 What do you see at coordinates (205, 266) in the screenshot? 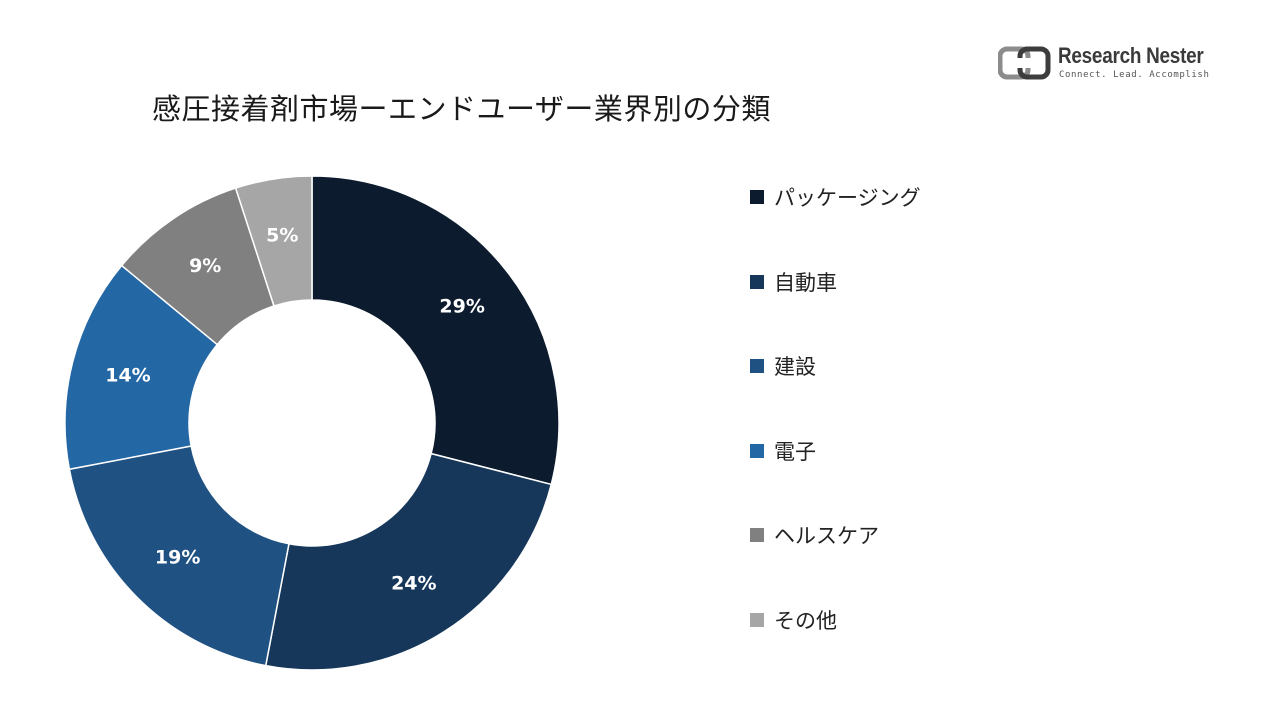
I see `slice-label-healthcare: 9%` at bounding box center [205, 266].